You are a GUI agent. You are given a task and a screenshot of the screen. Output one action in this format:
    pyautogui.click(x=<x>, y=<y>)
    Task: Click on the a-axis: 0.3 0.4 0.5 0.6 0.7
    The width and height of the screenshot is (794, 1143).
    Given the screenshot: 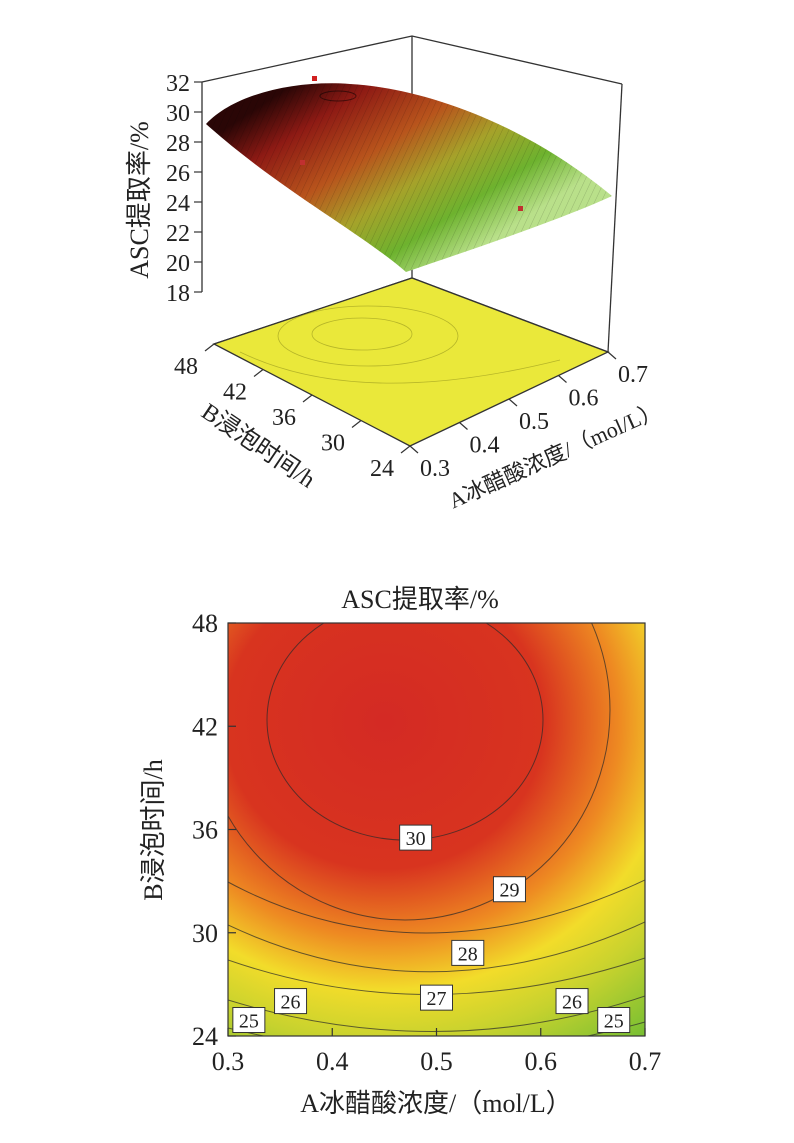 What is the action you would take?
    pyautogui.click(x=528, y=416)
    